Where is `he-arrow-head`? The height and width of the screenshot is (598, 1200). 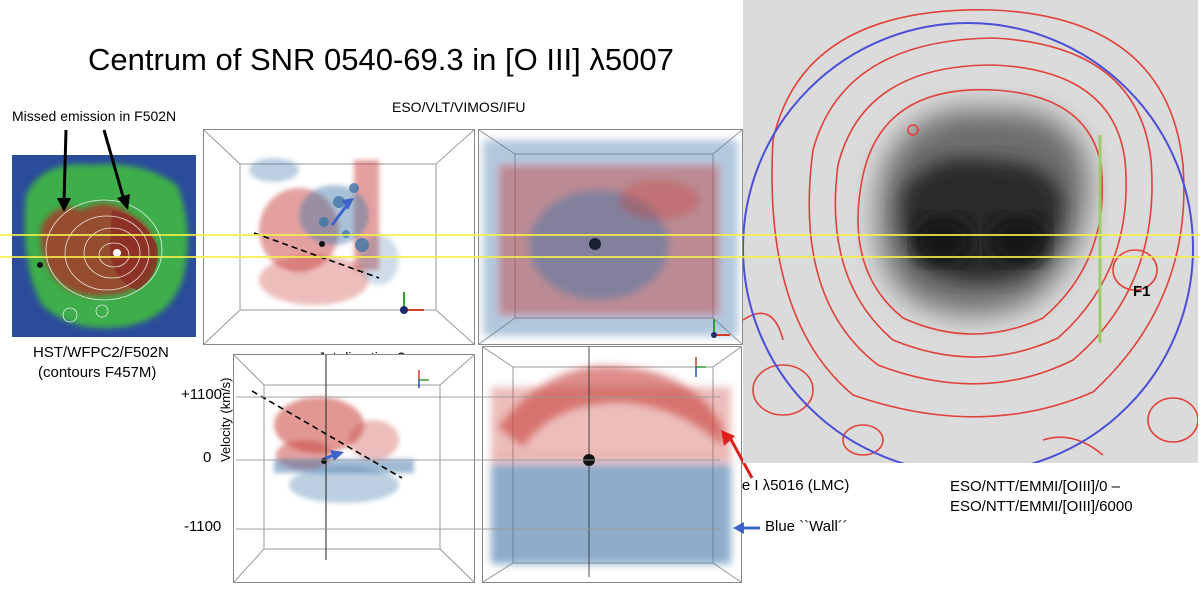 he-arrow-head is located at coordinates (728, 438).